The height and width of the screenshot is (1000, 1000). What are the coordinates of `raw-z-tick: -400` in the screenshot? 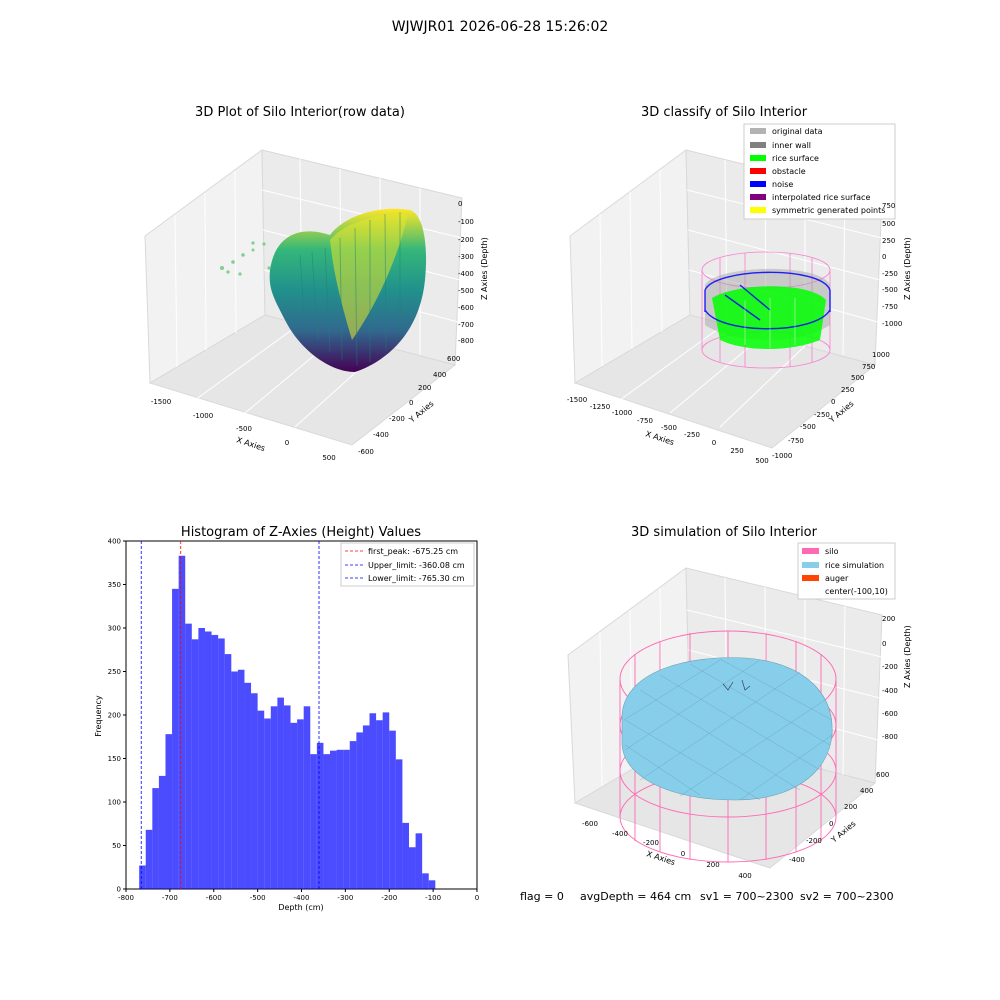 It's located at (466, 274).